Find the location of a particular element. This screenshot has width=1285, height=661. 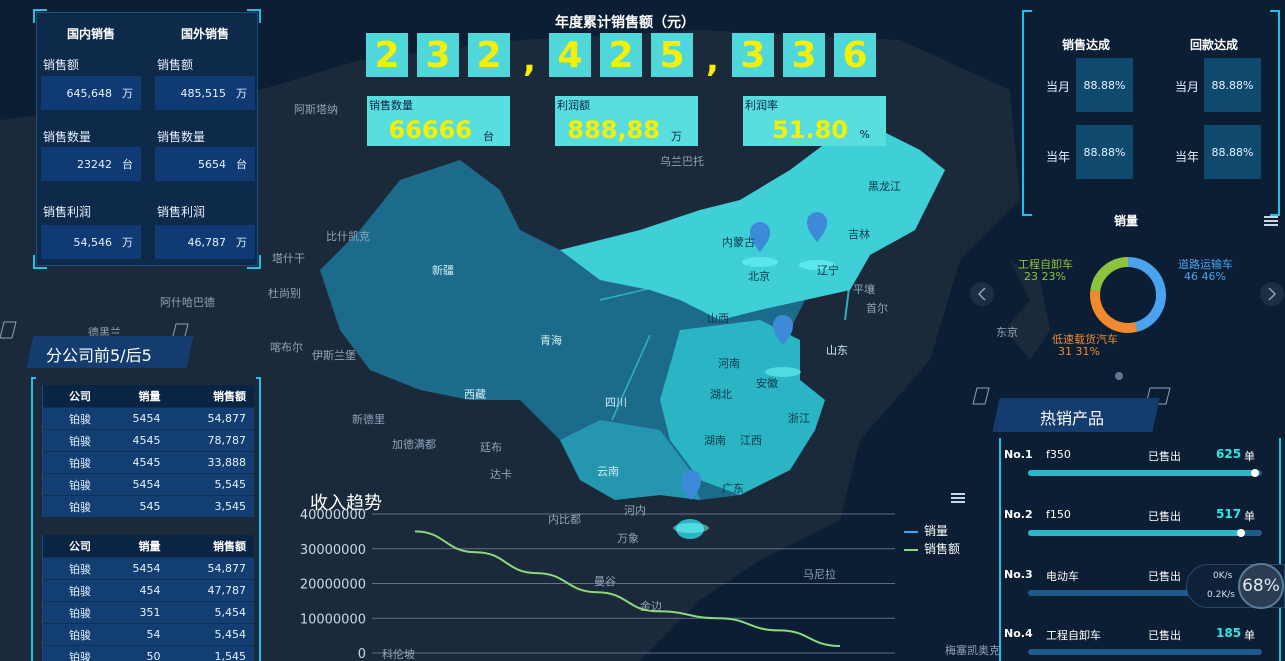

city-label: 新德里 is located at coordinates (368, 419).